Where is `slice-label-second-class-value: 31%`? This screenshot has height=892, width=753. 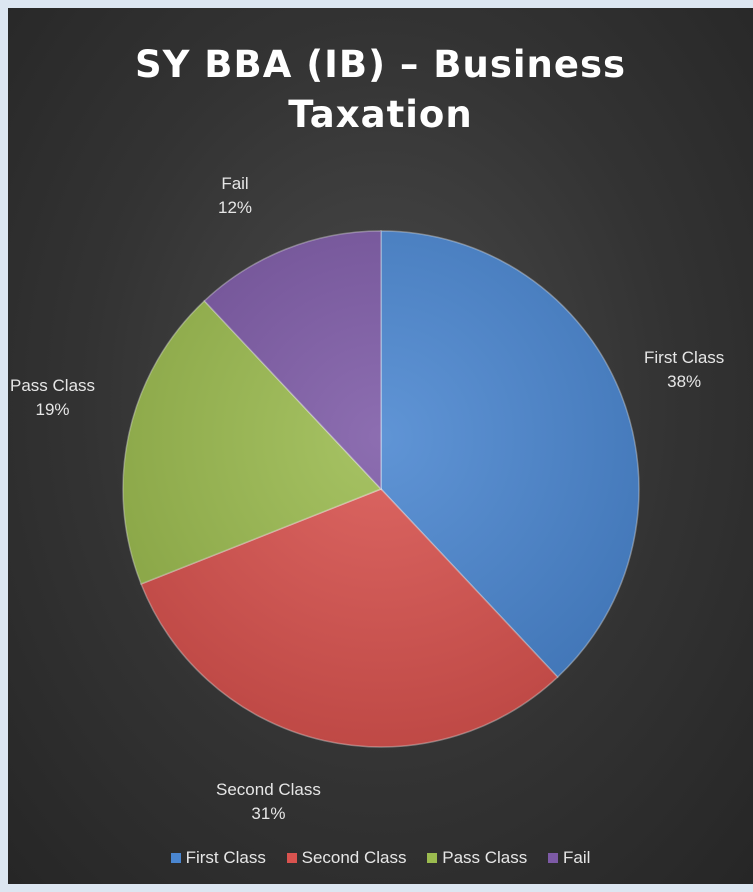
slice-label-second-class-value: 31% is located at coordinates (268, 813).